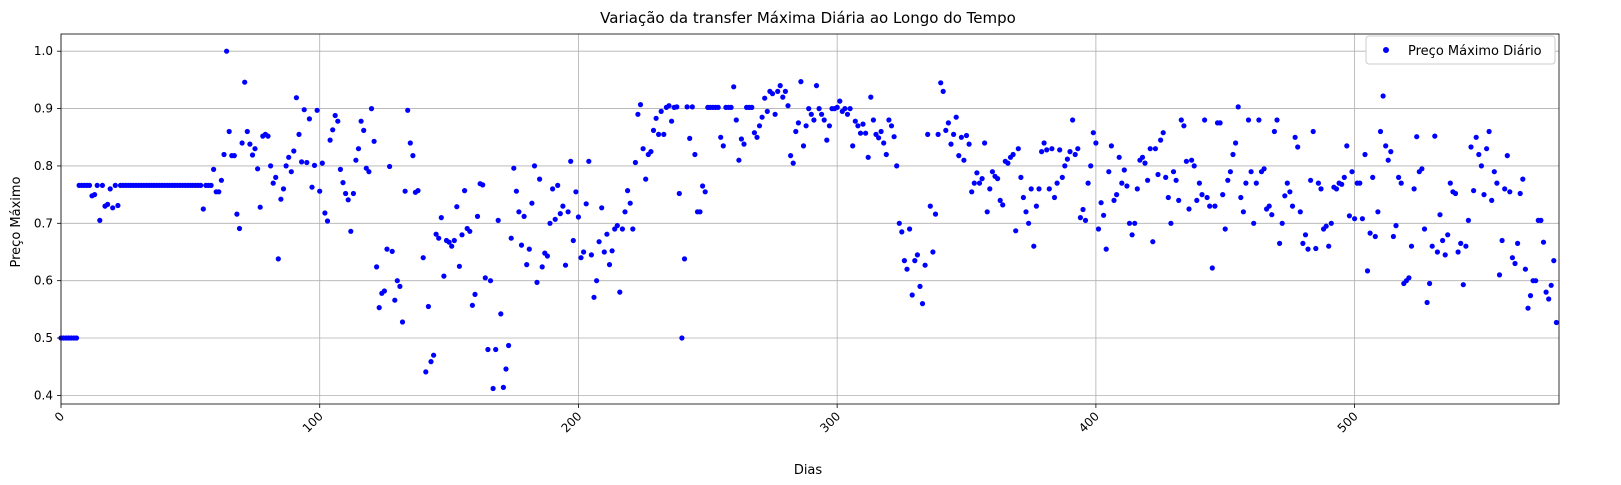 The image size is (1621, 485). What do you see at coordinates (571, 422) in the screenshot?
I see `x-tick-label: 200` at bounding box center [571, 422].